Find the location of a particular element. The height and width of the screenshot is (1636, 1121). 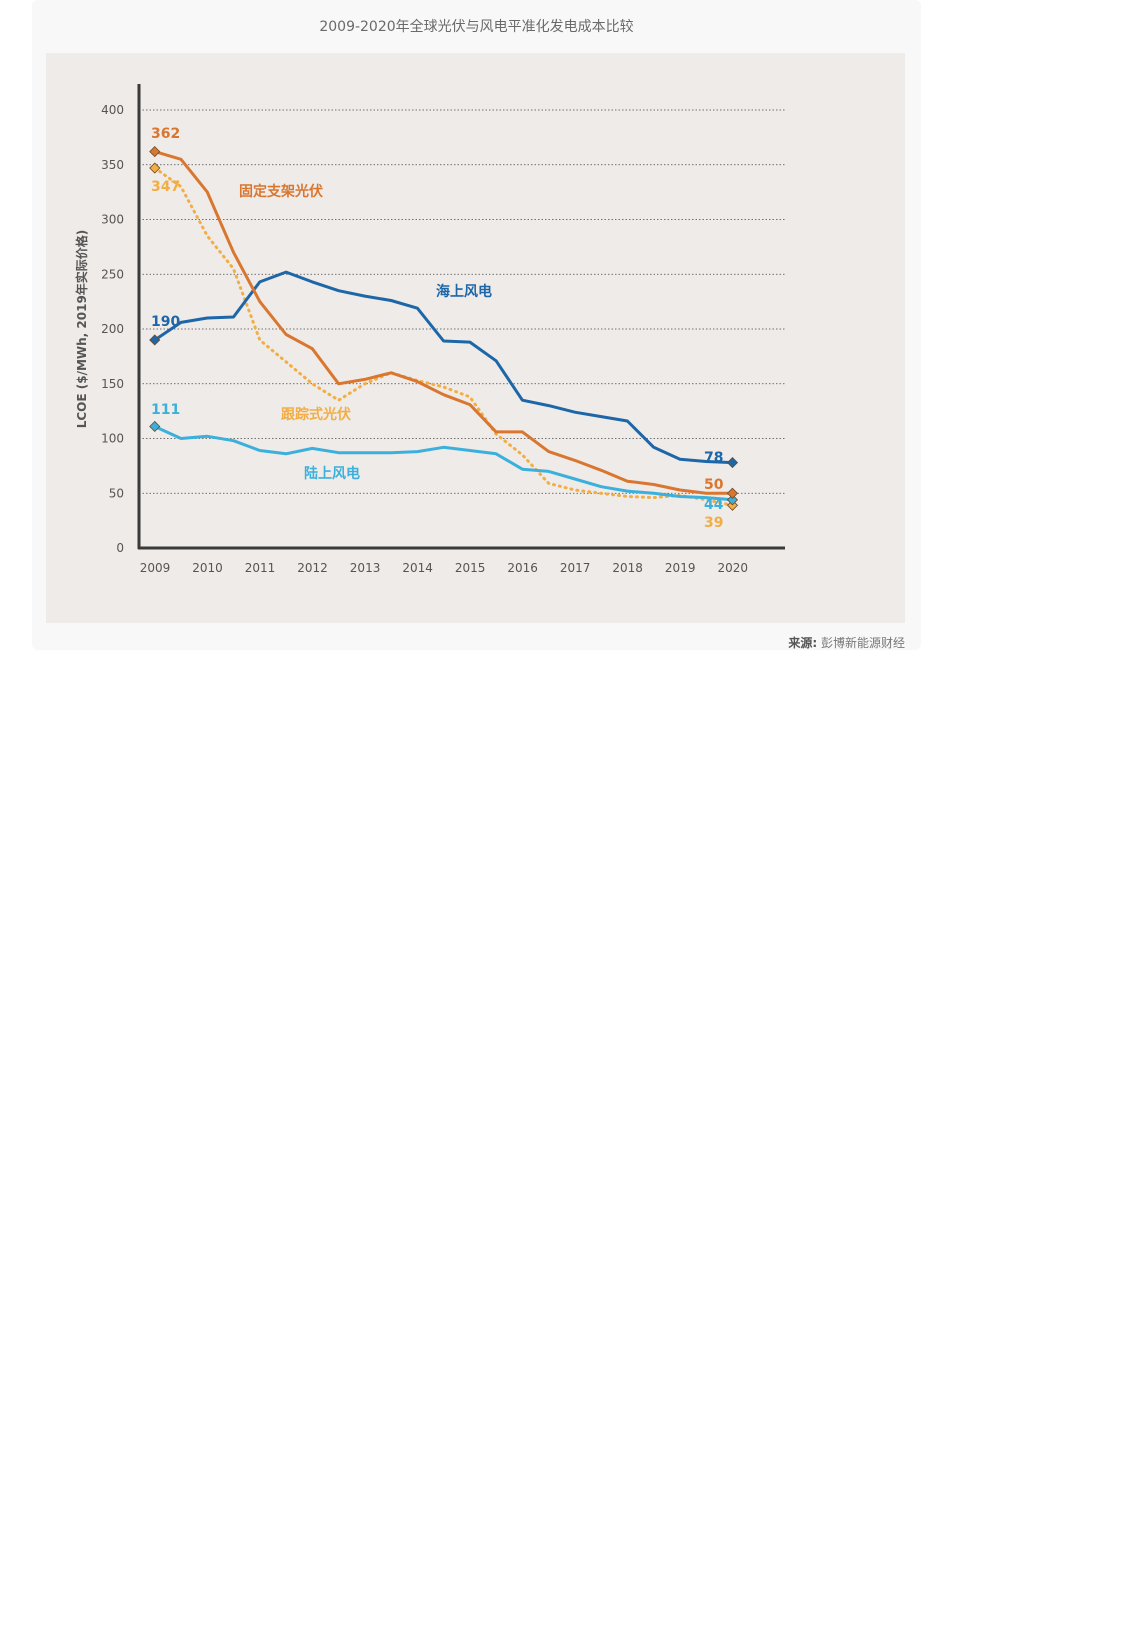

x-tick-label-2010: 2010 is located at coordinates (207, 568).